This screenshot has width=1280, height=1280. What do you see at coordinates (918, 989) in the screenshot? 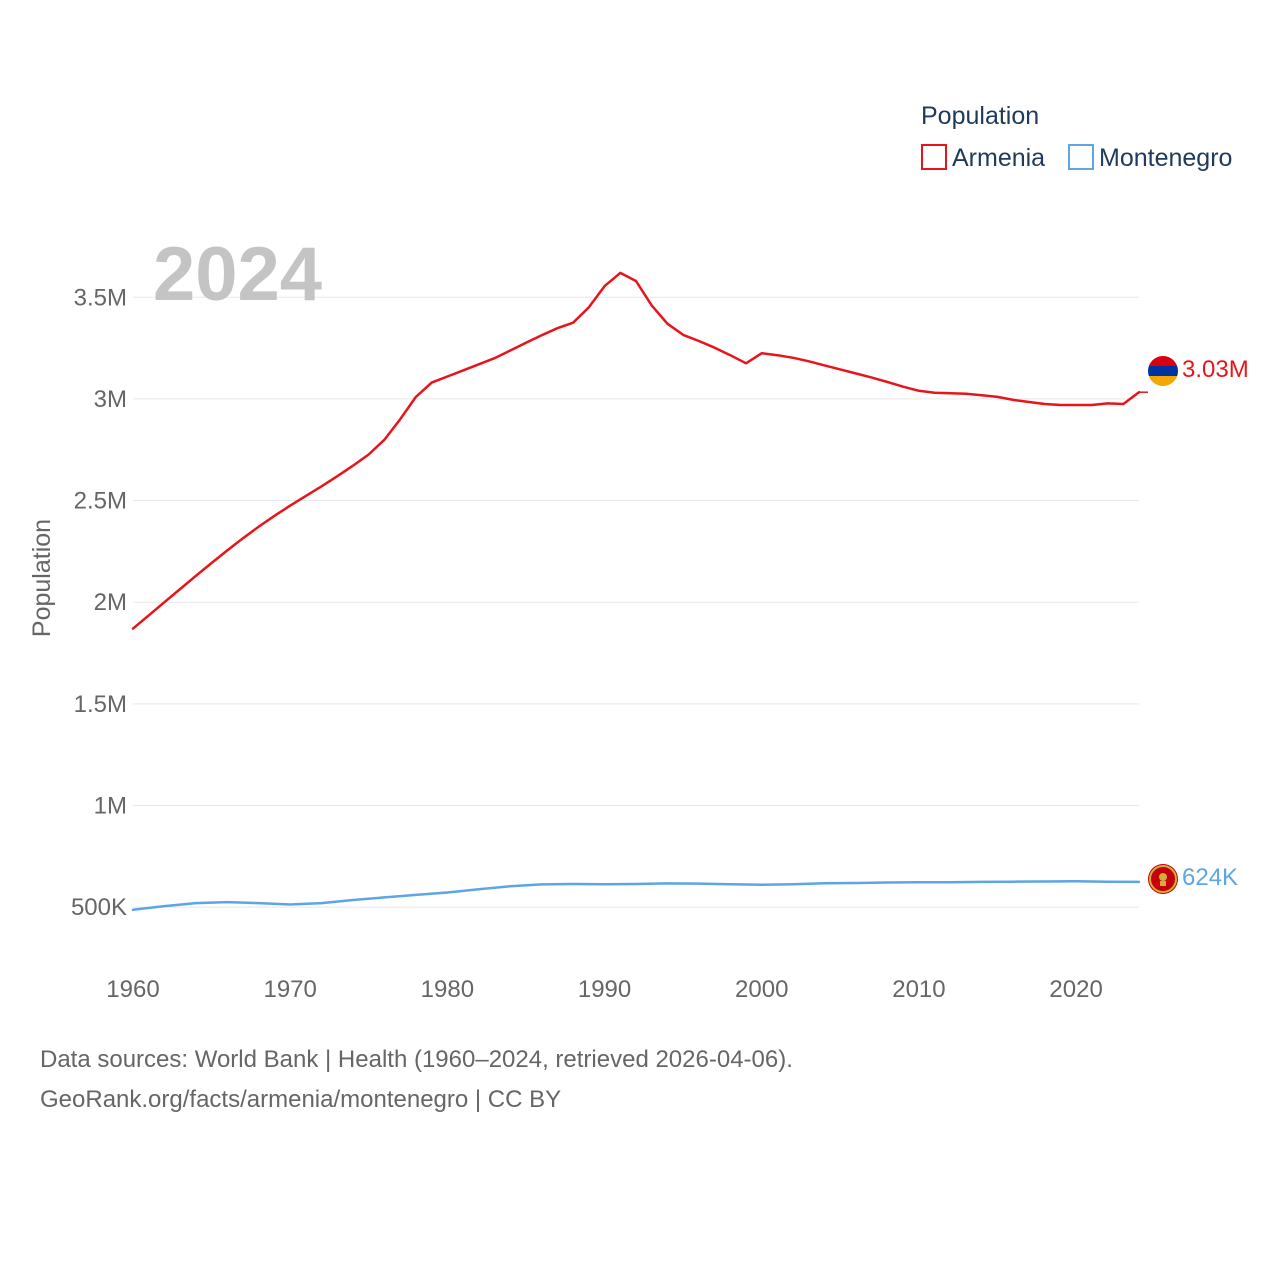
I see `x-tick-label: 2010` at bounding box center [918, 989].